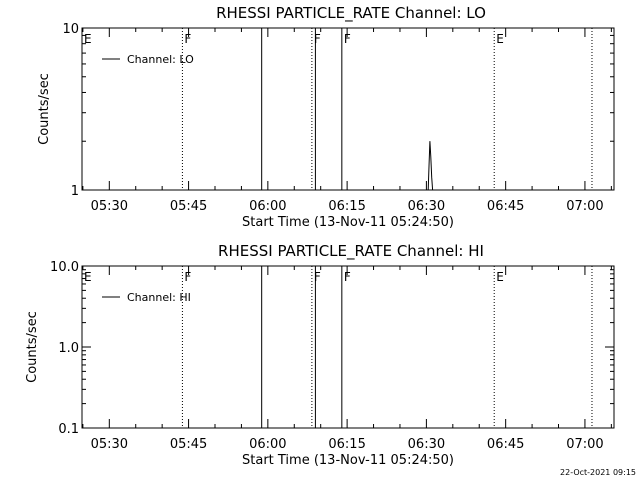  What do you see at coordinates (598, 472) in the screenshot?
I see `footer-timestamp: 22-Oct-2021 09:15` at bounding box center [598, 472].